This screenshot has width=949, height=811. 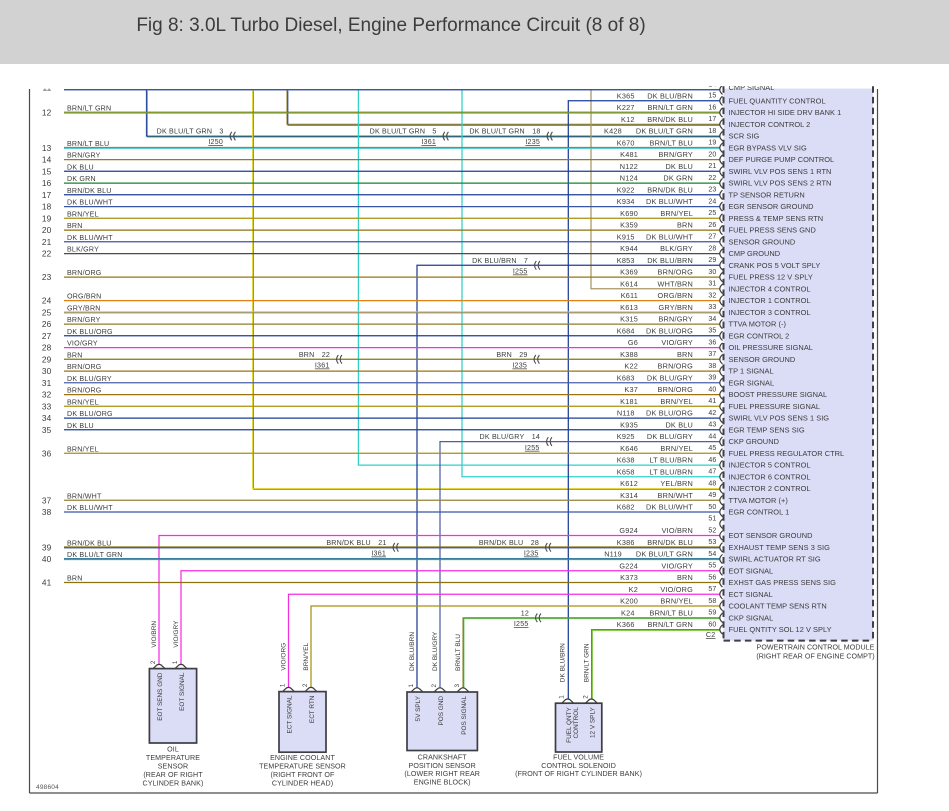 I want to click on svg-text: BLK/GRY, so click(x=83, y=250).